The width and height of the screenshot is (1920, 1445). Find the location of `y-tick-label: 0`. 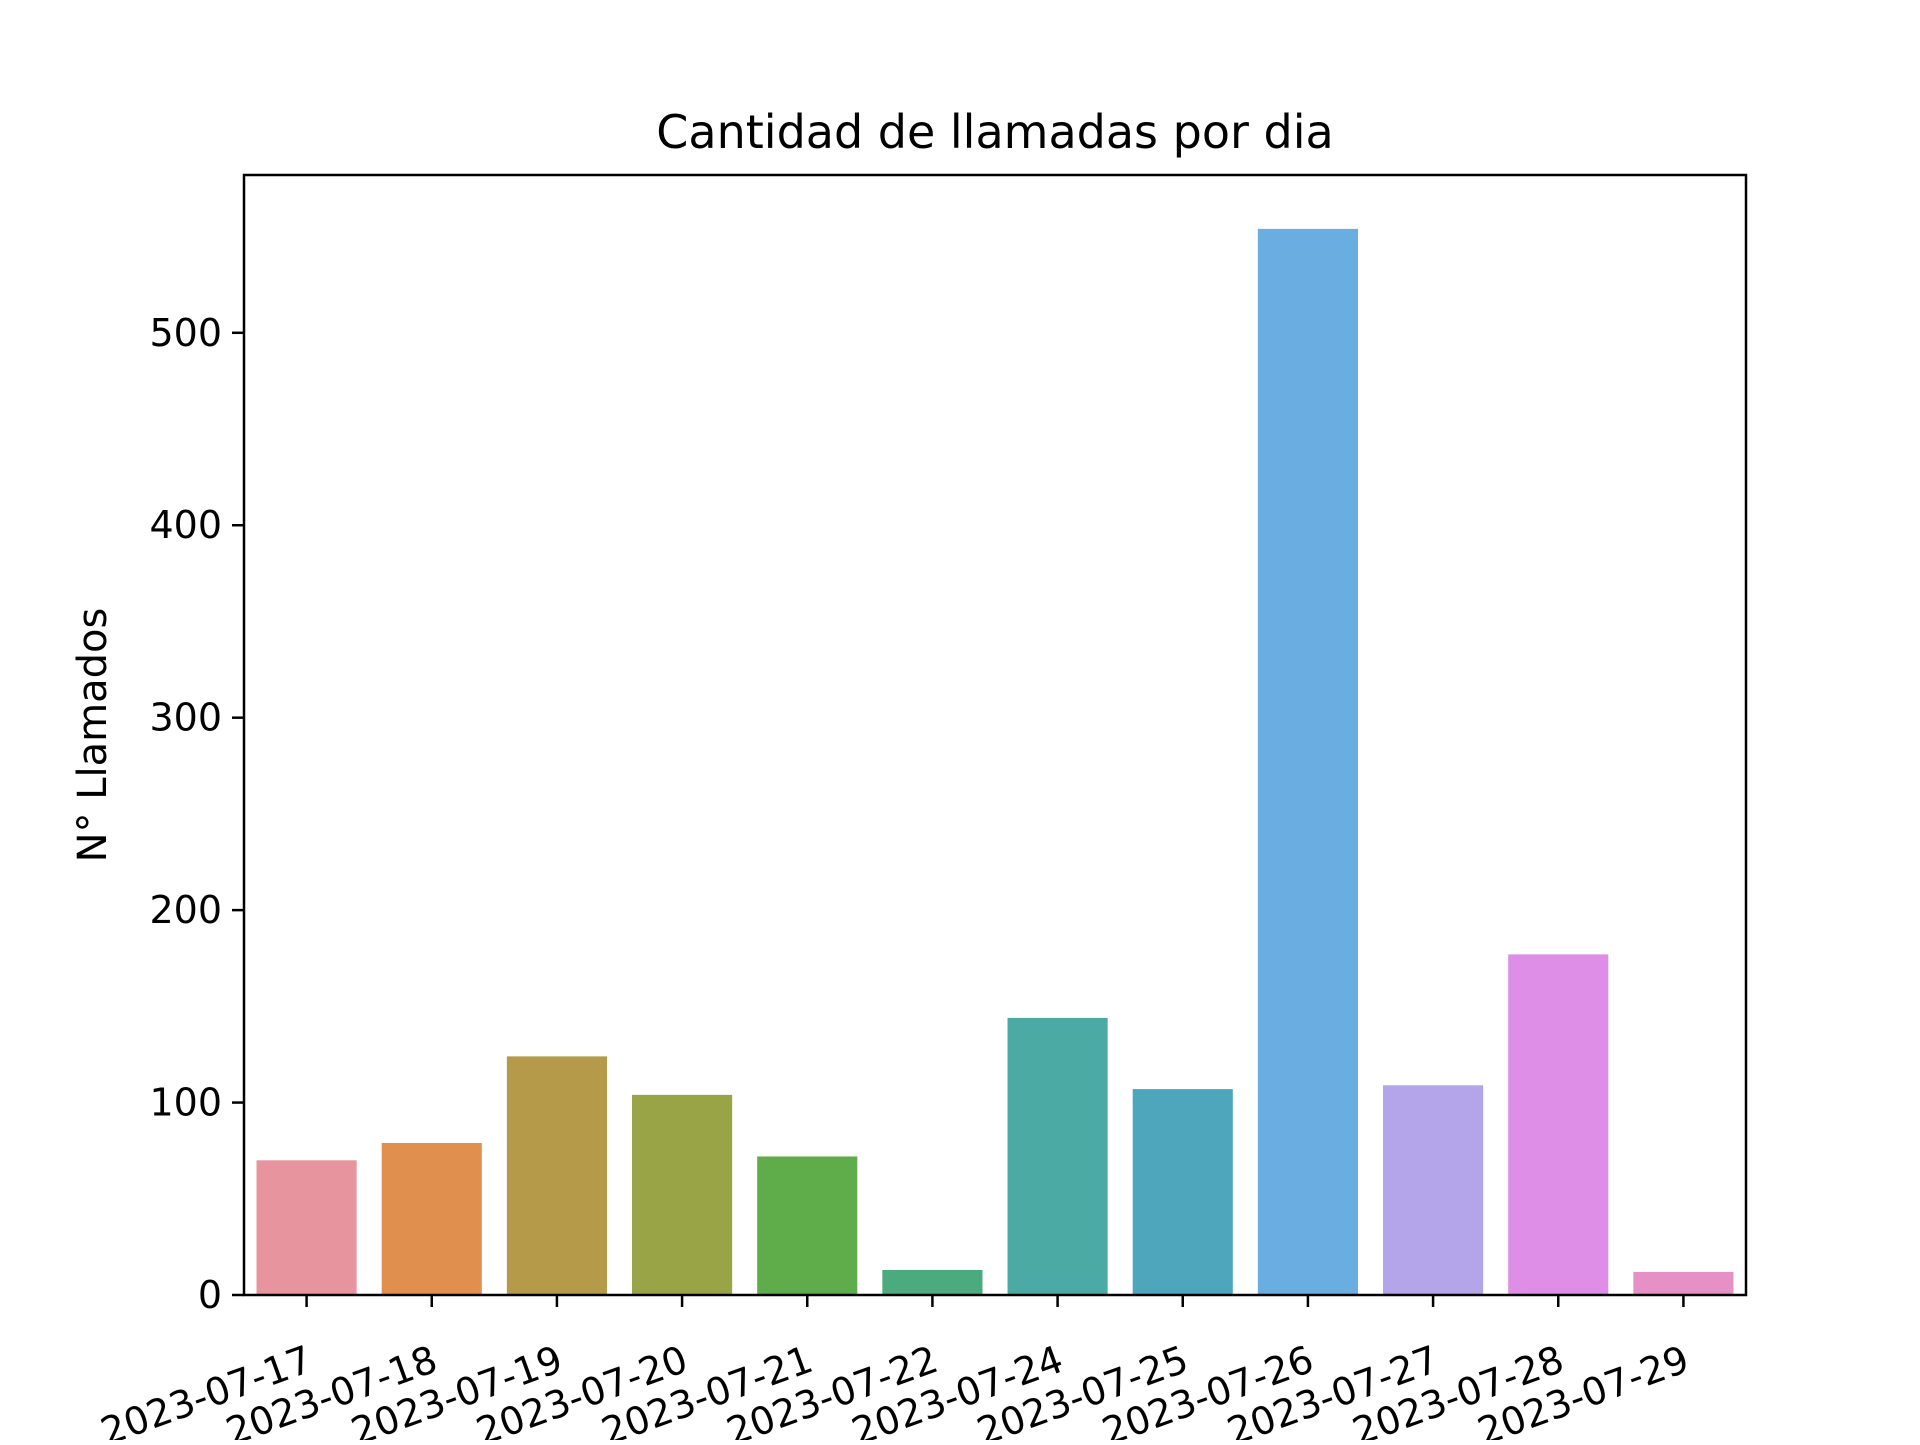

y-tick-label: 0 is located at coordinates (210, 1295).